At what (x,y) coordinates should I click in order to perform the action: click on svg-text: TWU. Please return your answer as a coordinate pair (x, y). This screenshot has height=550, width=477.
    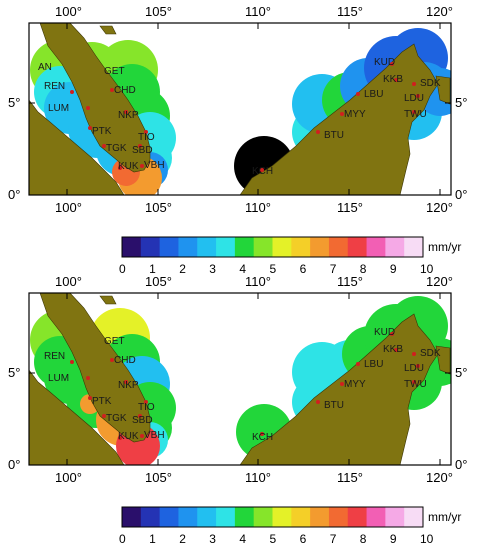
    Looking at the image, I should click on (415, 384).